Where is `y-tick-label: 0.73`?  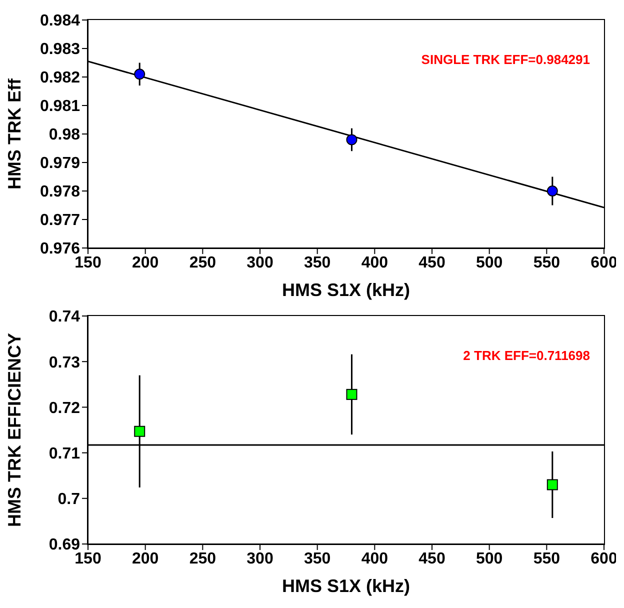 y-tick-label: 0.73 is located at coordinates (64, 363).